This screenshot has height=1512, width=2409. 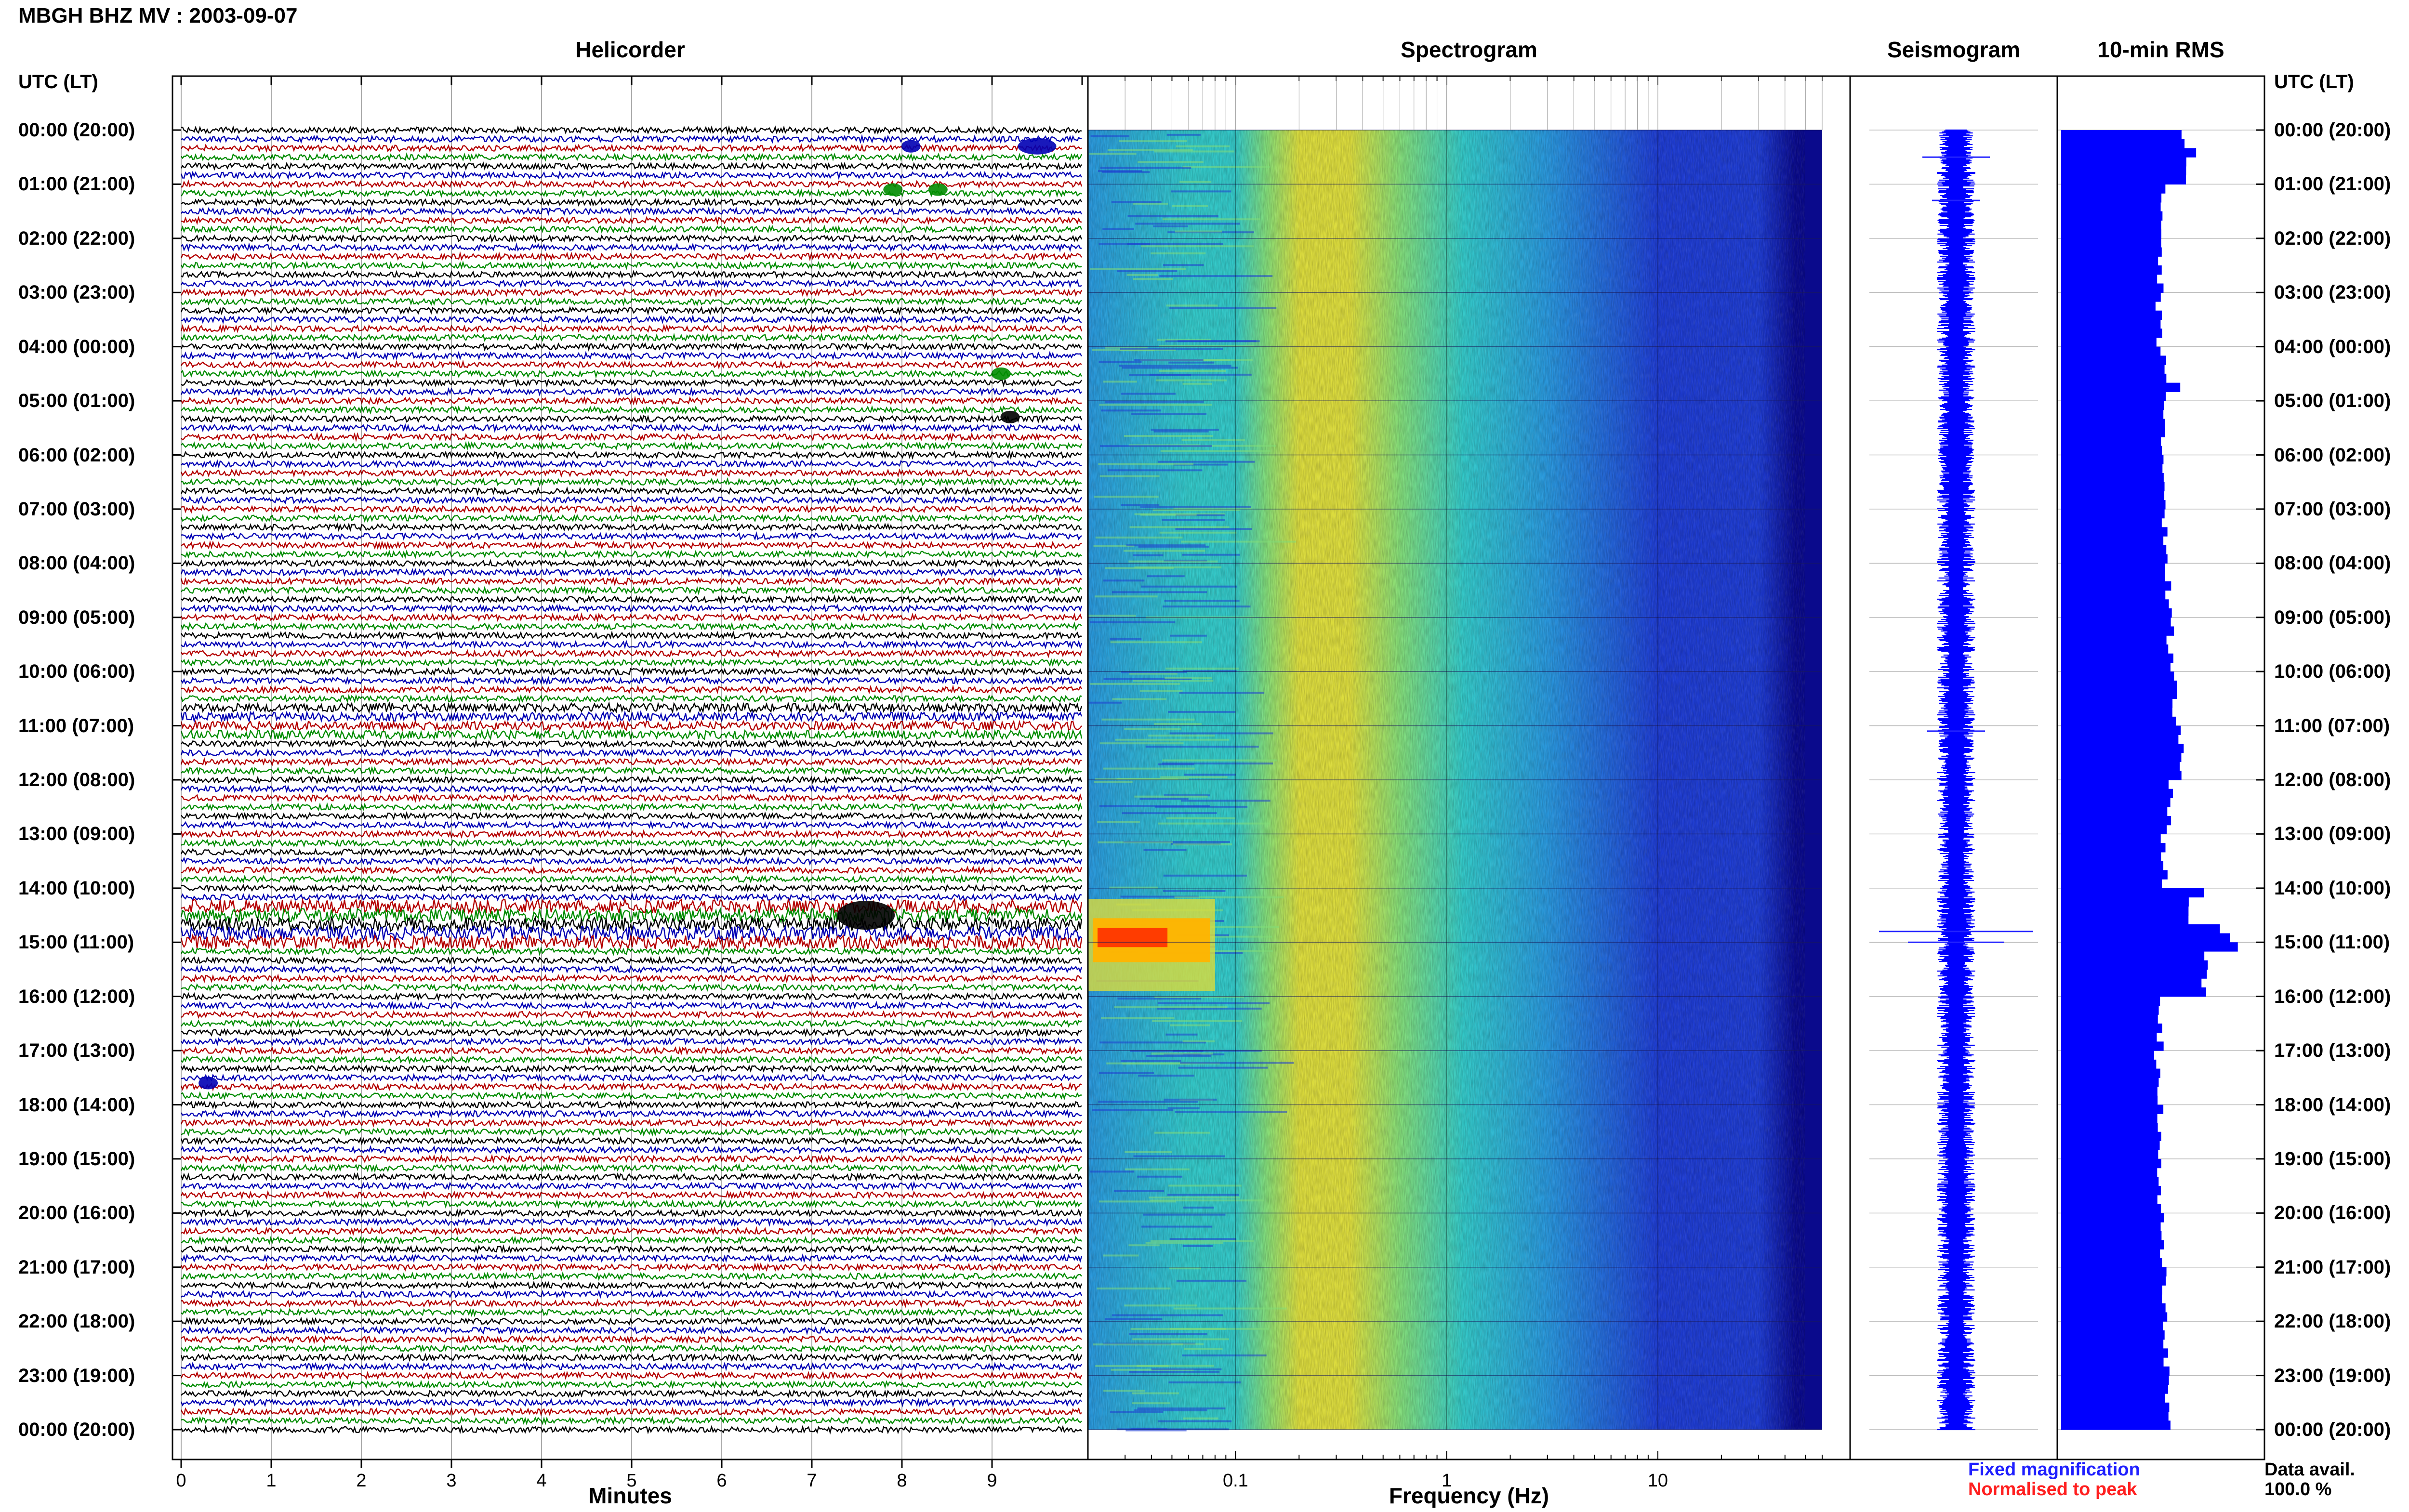 What do you see at coordinates (451, 1481) in the screenshot?
I see `helicorder-x-tick-label: 3` at bounding box center [451, 1481].